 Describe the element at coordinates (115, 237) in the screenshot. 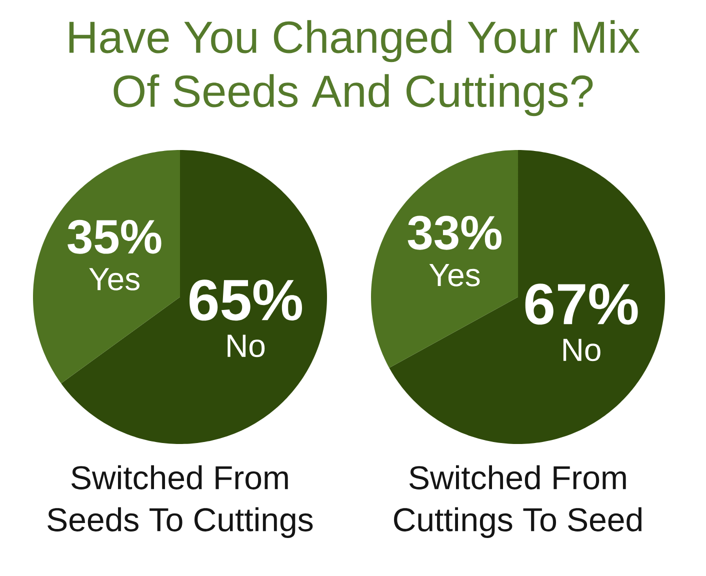

I see `data-label: 35%` at that location.